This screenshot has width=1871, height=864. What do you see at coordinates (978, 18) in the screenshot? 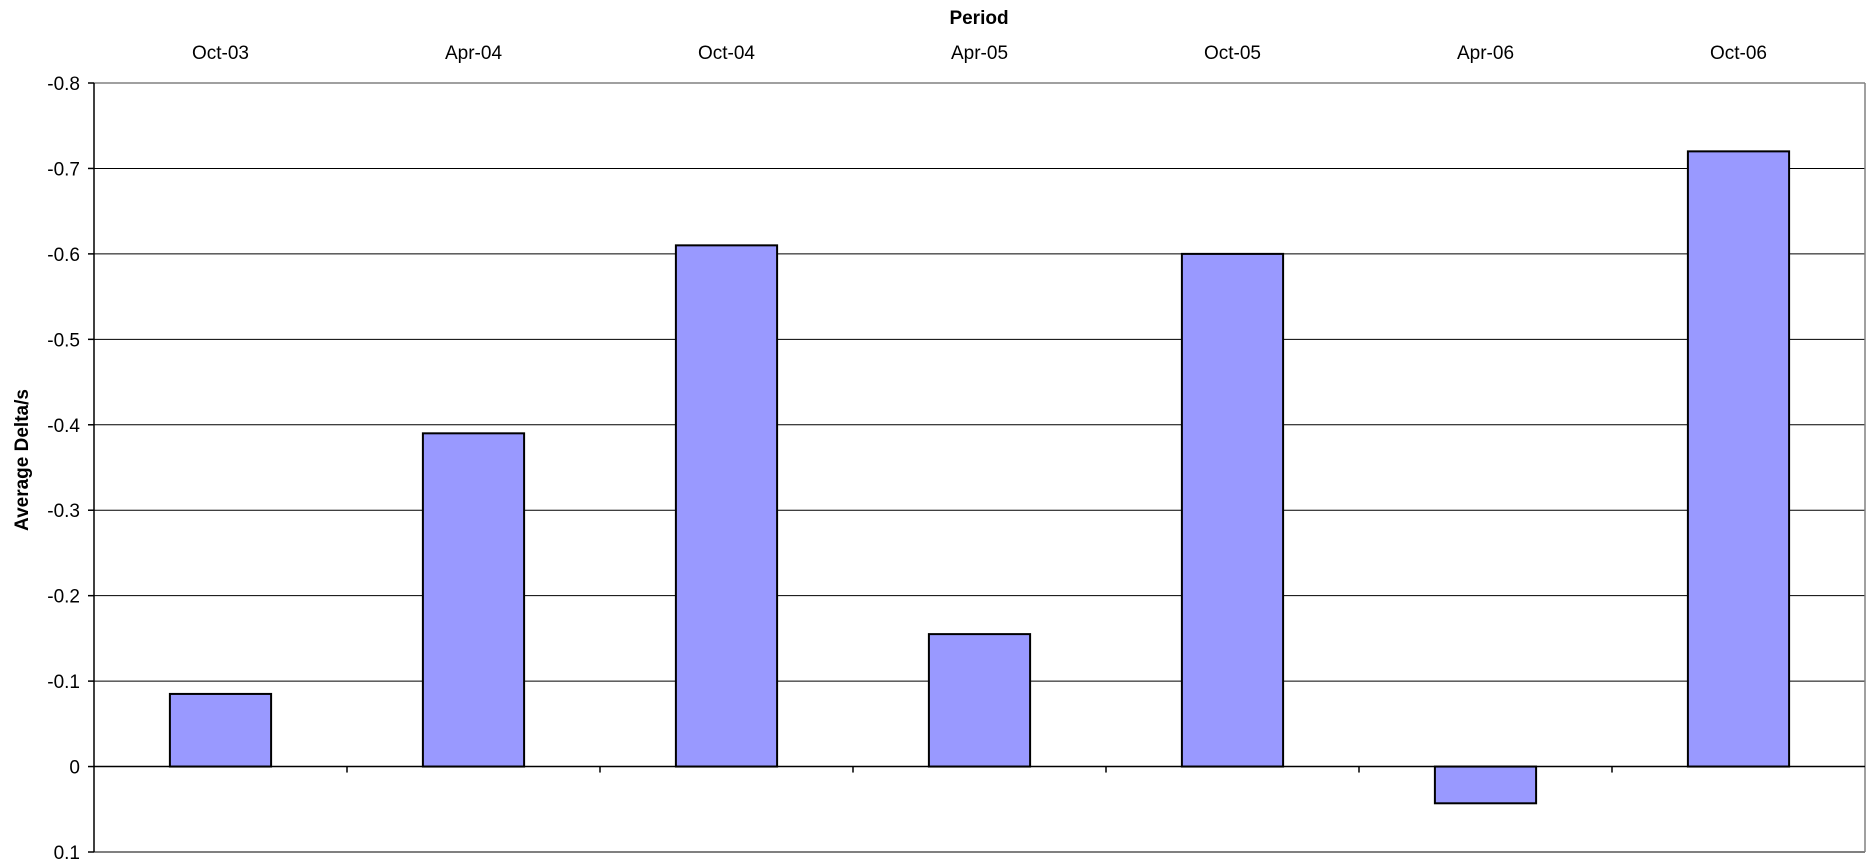
I see `x-axis-title: Period` at bounding box center [978, 18].